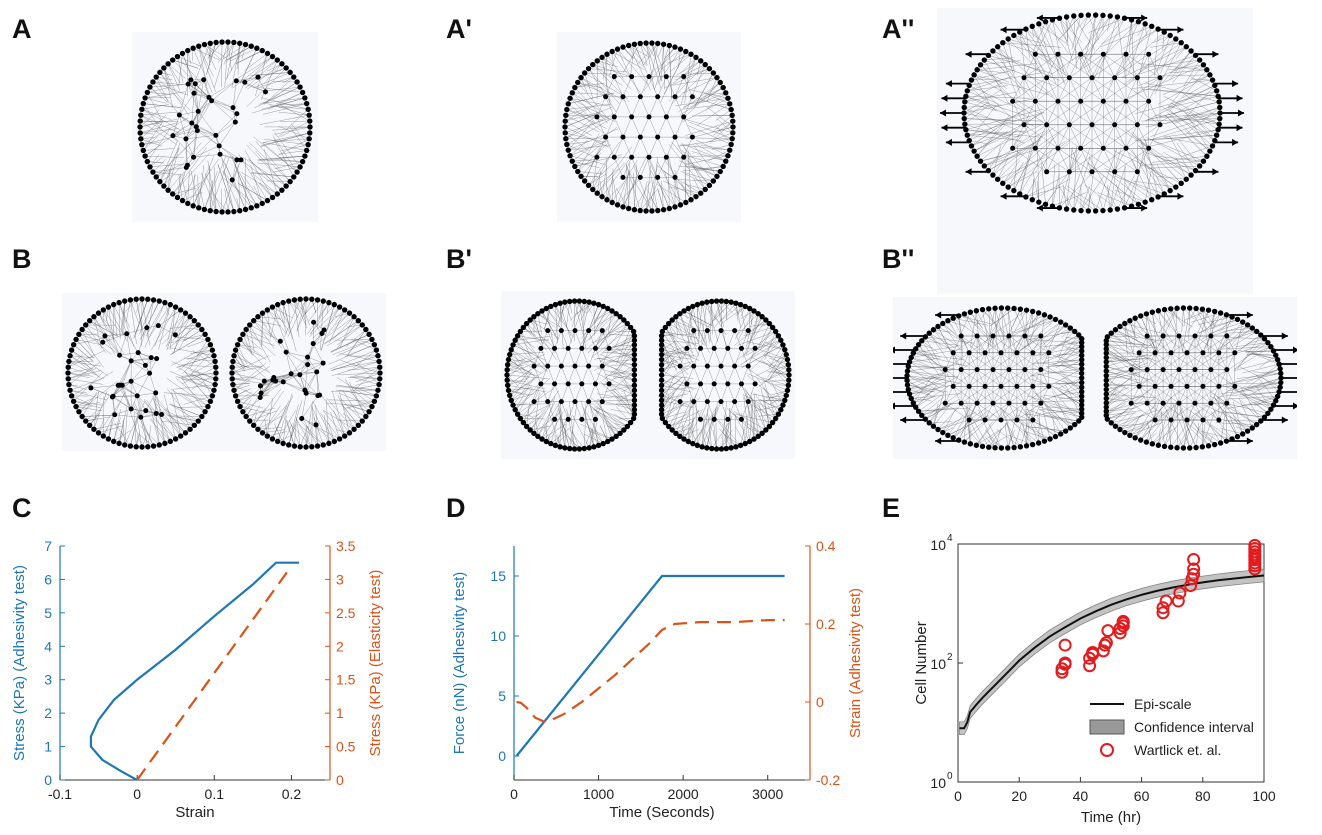 The image size is (1322, 835). I want to click on y-tick-exponent: 2, so click(950, 657).